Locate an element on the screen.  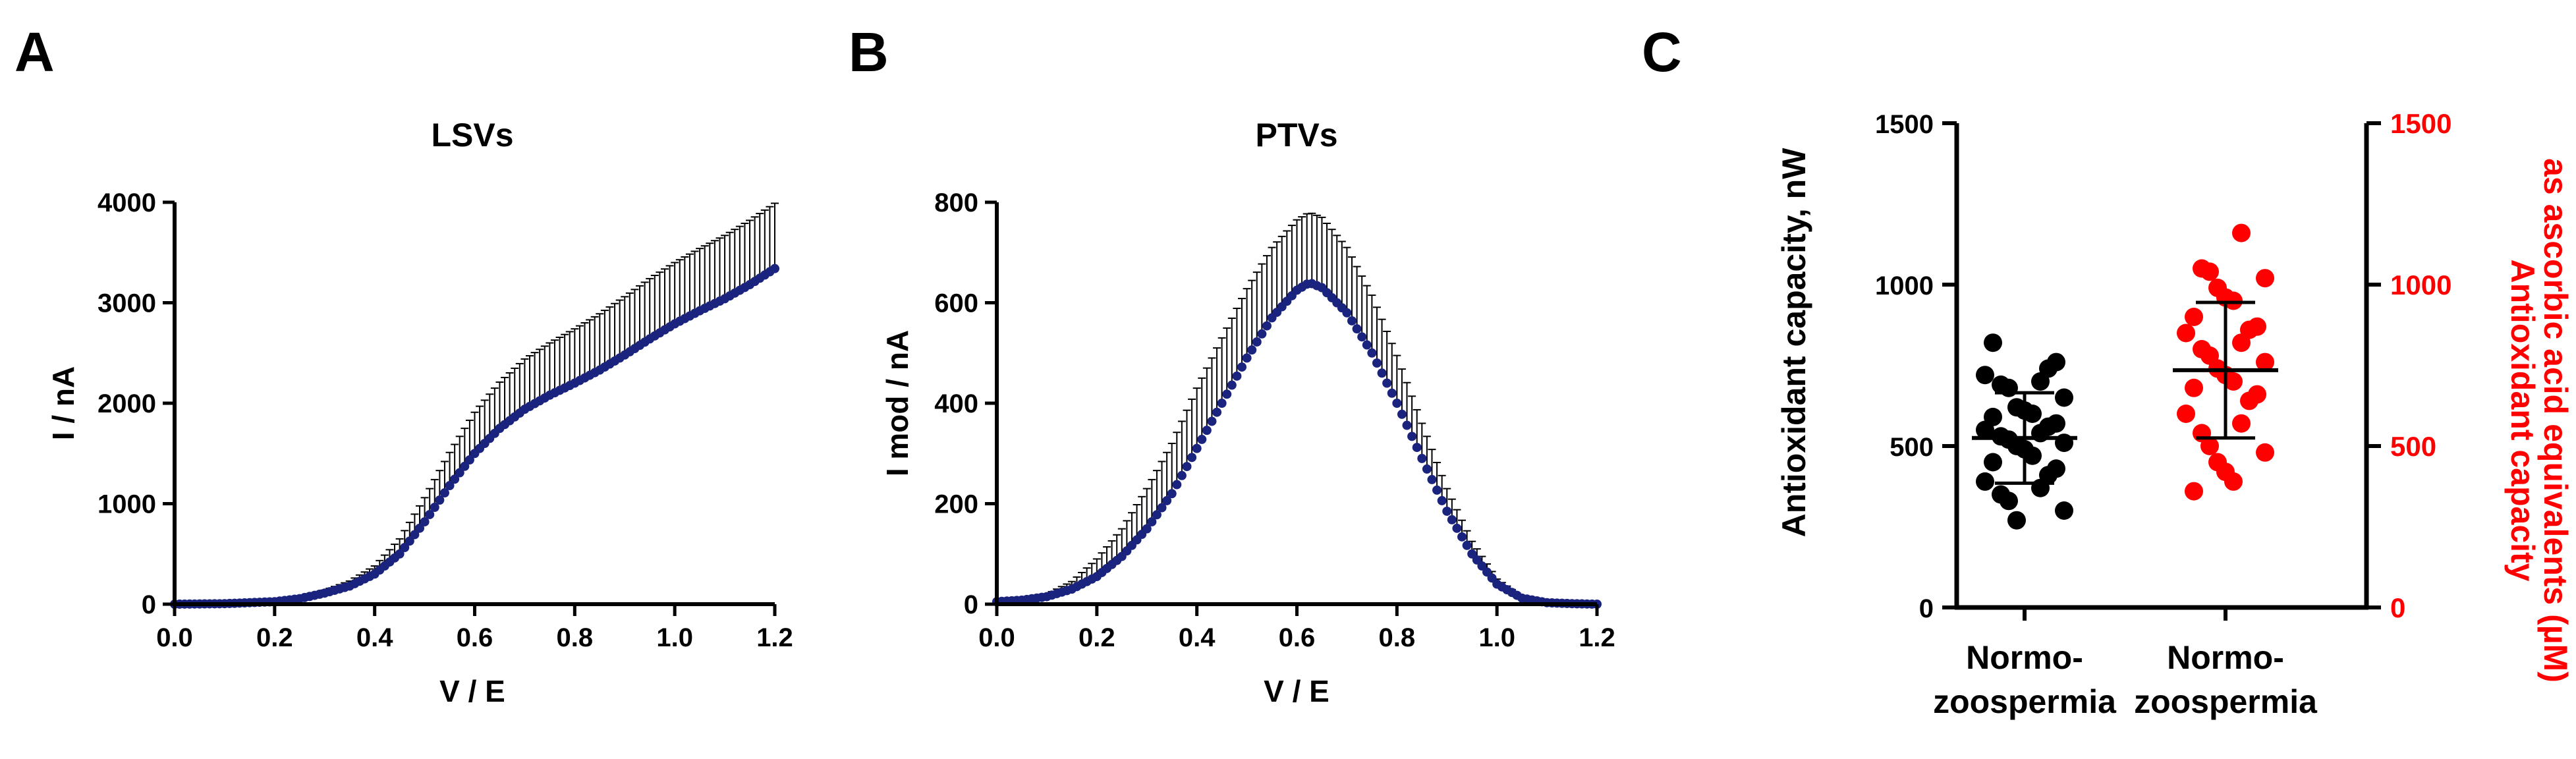
chart-b-y-label: I mod / nA is located at coordinates (897, 403).